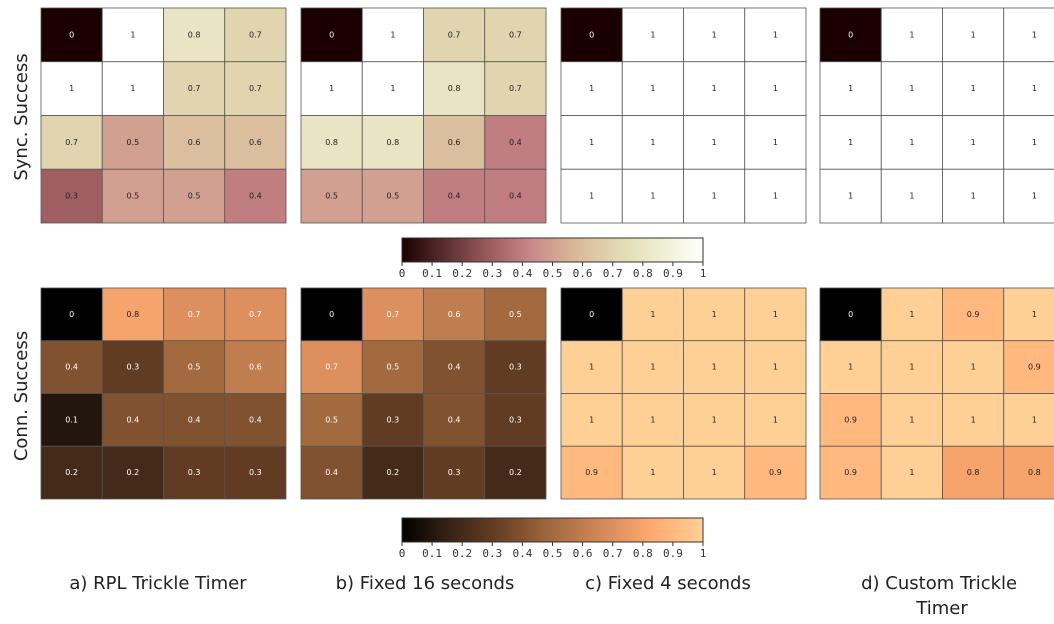 The image size is (1054, 624). What do you see at coordinates (492, 273) in the screenshot?
I see `colorbar-tick-label: 0.3` at bounding box center [492, 273].